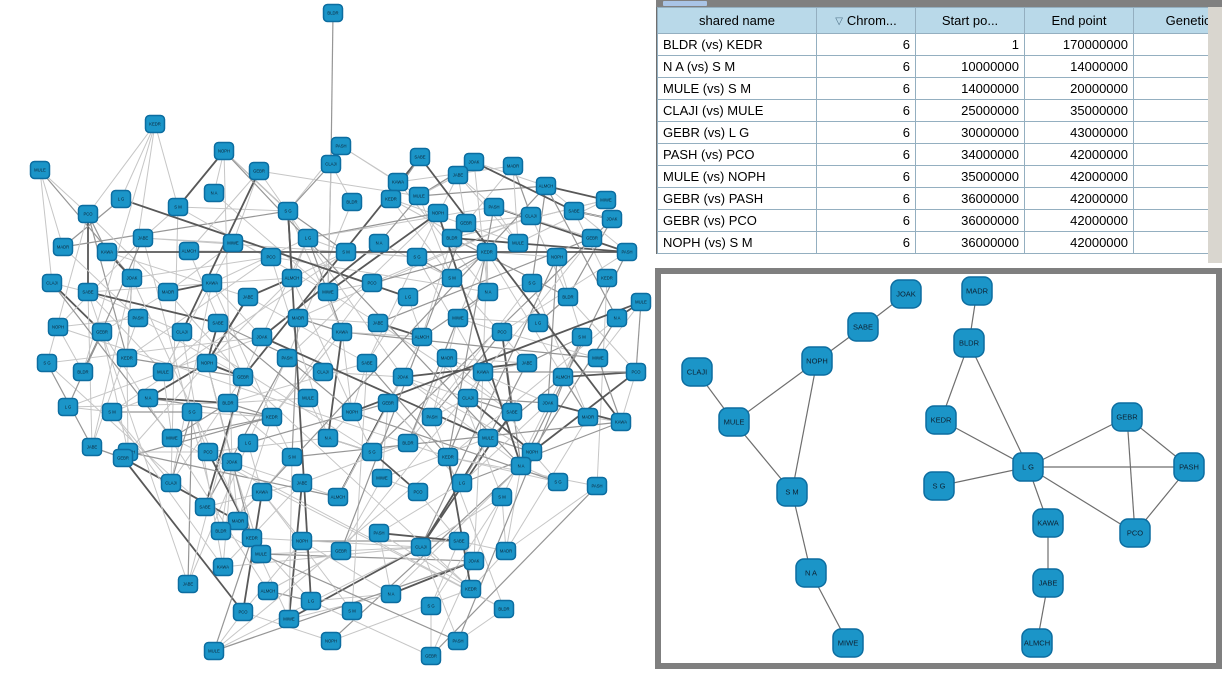 The height and width of the screenshot is (674, 1222). I want to click on table-row: MULE (vs) S M614000000200000007.5, so click(940, 89).